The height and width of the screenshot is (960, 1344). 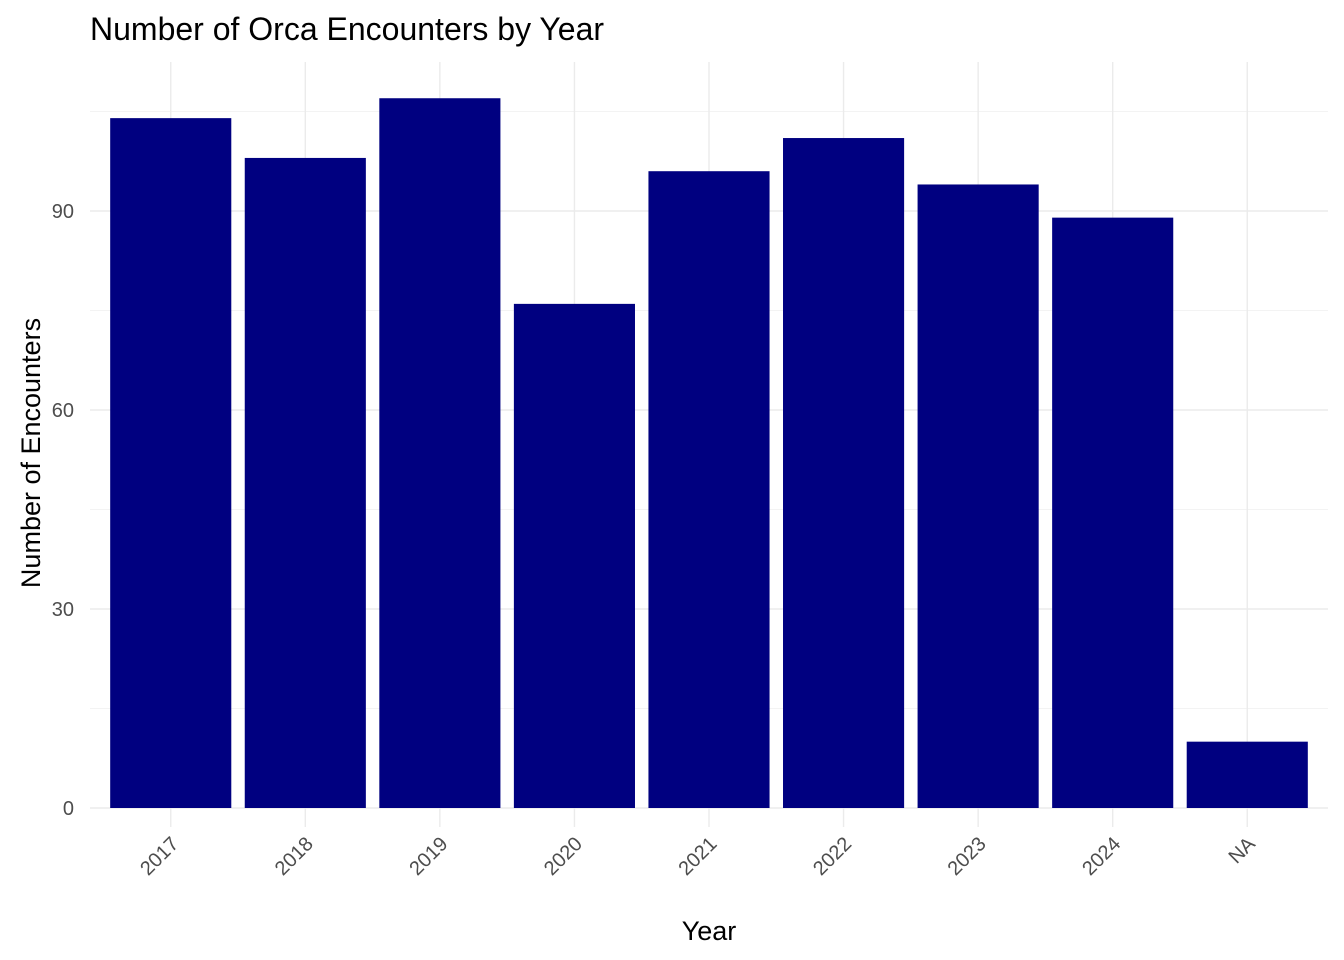 I want to click on x-axis-title: Year, so click(x=709, y=931).